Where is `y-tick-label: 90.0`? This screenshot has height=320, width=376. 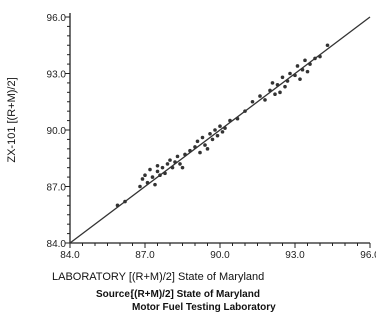
y-tick-label: 90.0 is located at coordinates (57, 131).